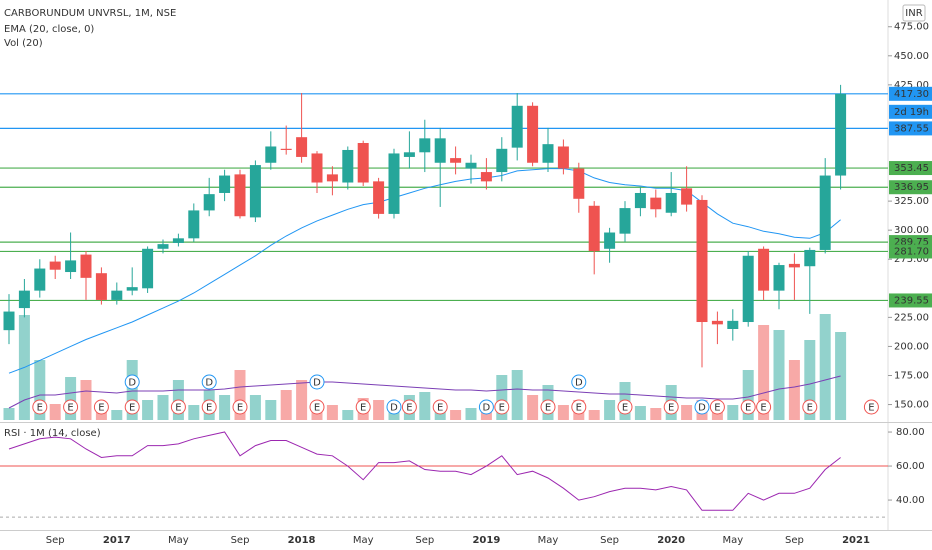  What do you see at coordinates (856, 540) in the screenshot?
I see `x-tick-label: 2021` at bounding box center [856, 540].